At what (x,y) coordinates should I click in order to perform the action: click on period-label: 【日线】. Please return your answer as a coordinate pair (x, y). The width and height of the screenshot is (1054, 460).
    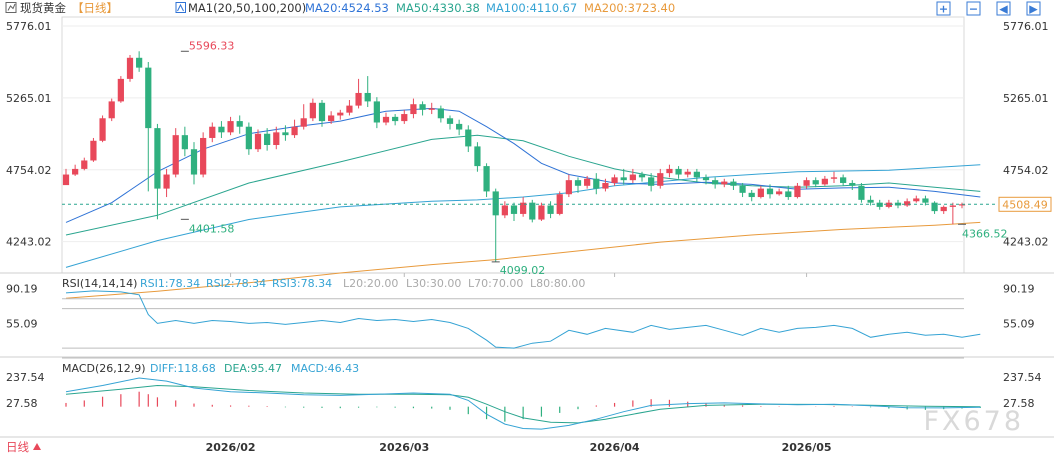
    Looking at the image, I should click on (95, 8).